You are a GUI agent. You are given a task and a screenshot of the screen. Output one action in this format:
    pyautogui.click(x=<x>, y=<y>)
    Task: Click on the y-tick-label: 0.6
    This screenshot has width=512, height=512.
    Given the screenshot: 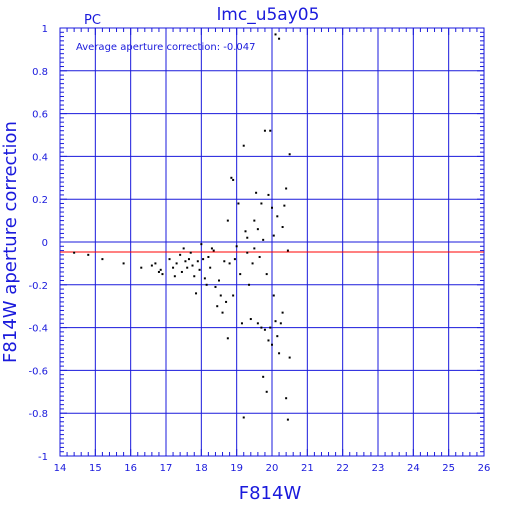 What is the action you would take?
    pyautogui.click(x=40, y=115)
    